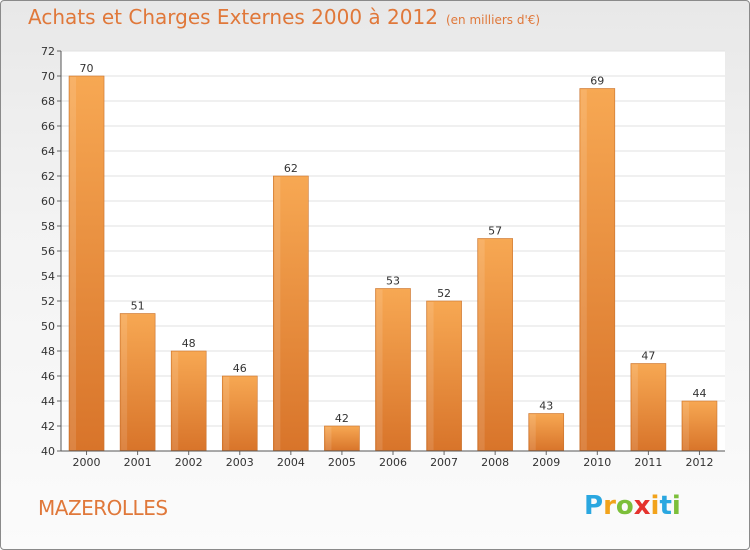  What do you see at coordinates (597, 81) in the screenshot?
I see `value-label-2010: 69` at bounding box center [597, 81].